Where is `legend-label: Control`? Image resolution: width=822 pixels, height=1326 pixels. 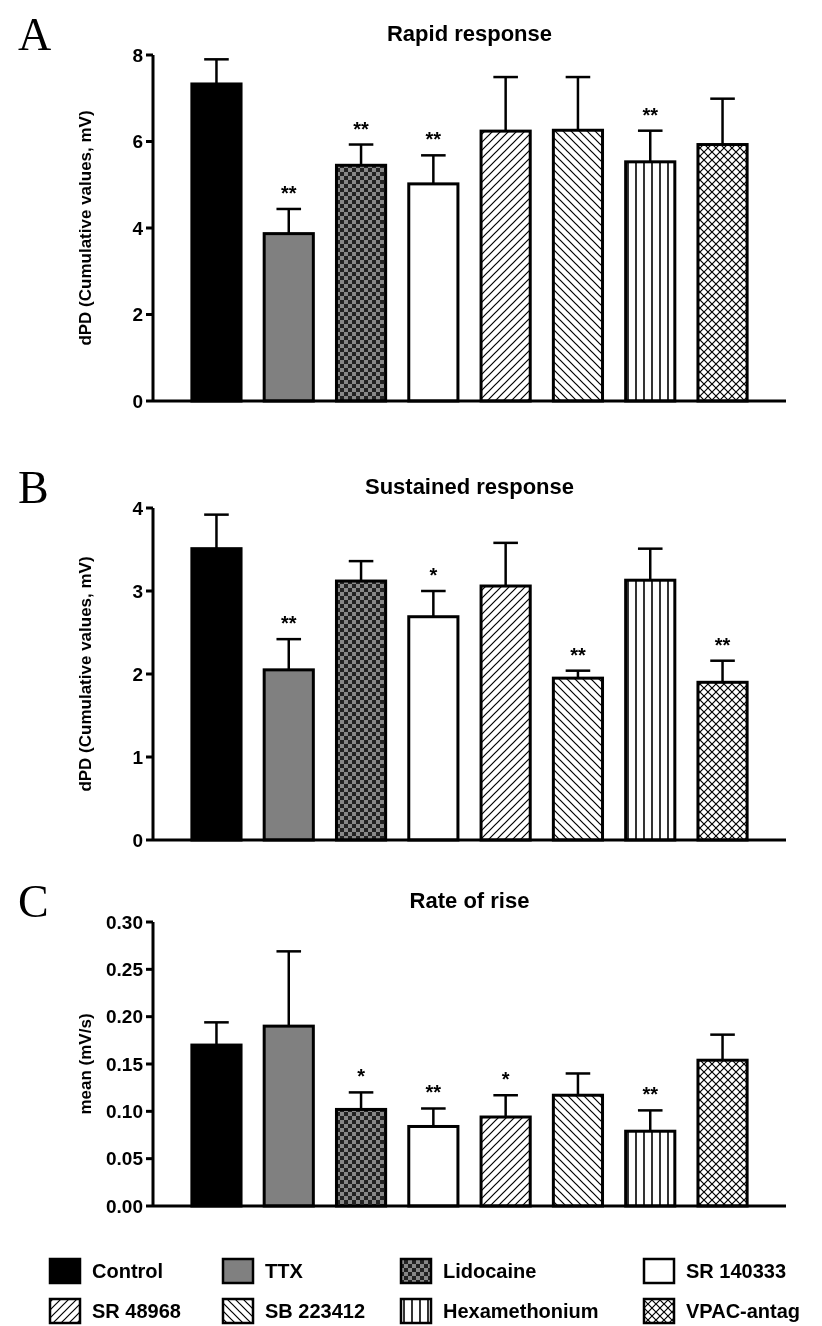 legend-label: Control is located at coordinates (128, 1271).